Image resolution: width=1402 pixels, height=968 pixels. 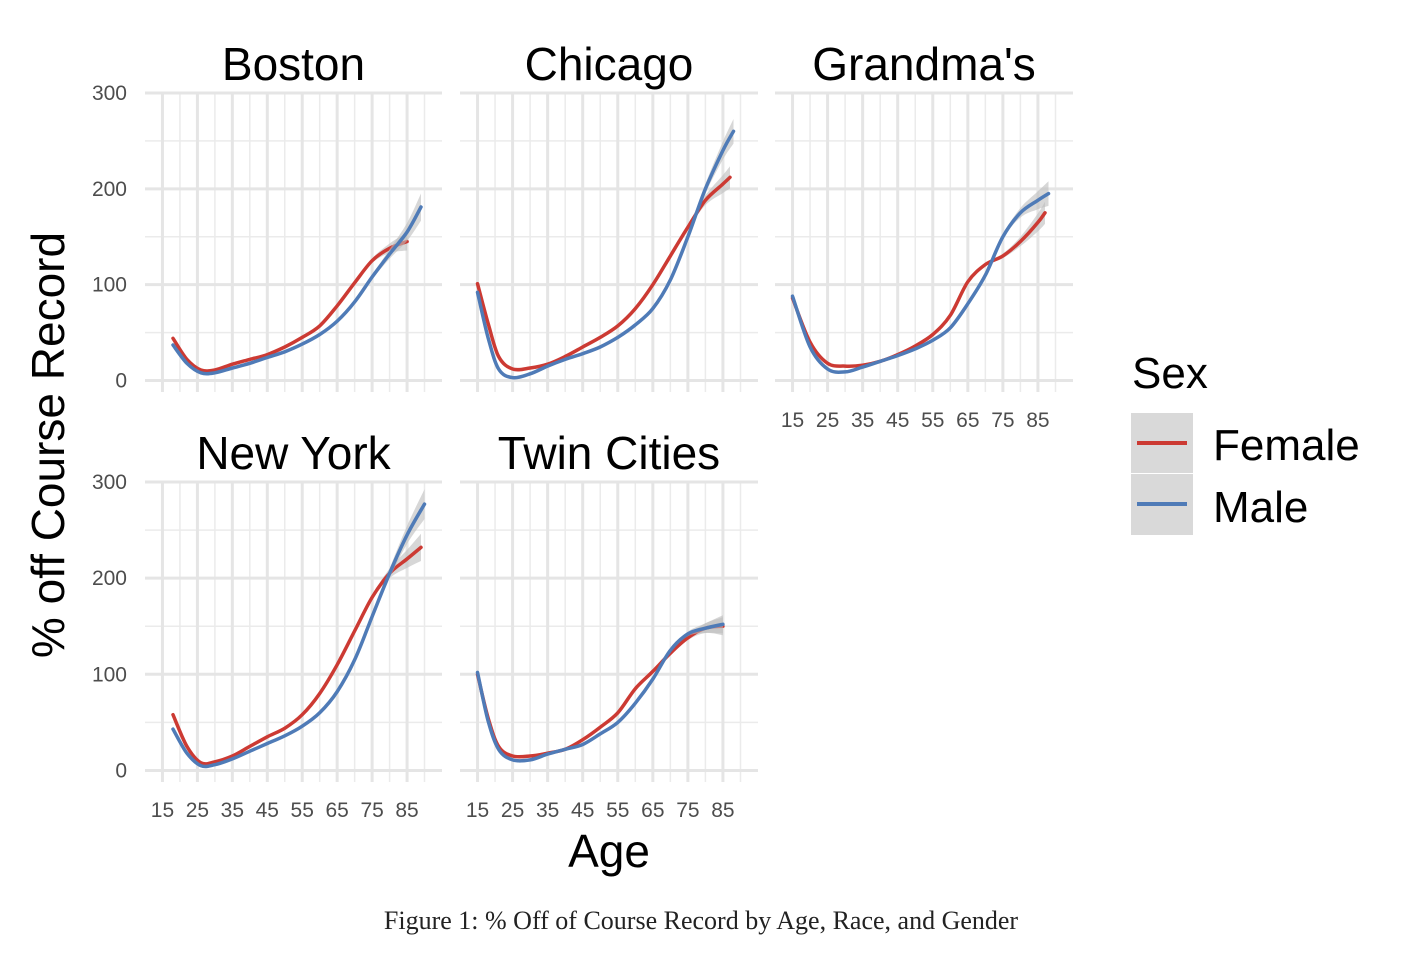 I want to click on panel-twin-cities: Twin Cities 15 25 35 45 55 65 75 85, so click(x=609, y=624).